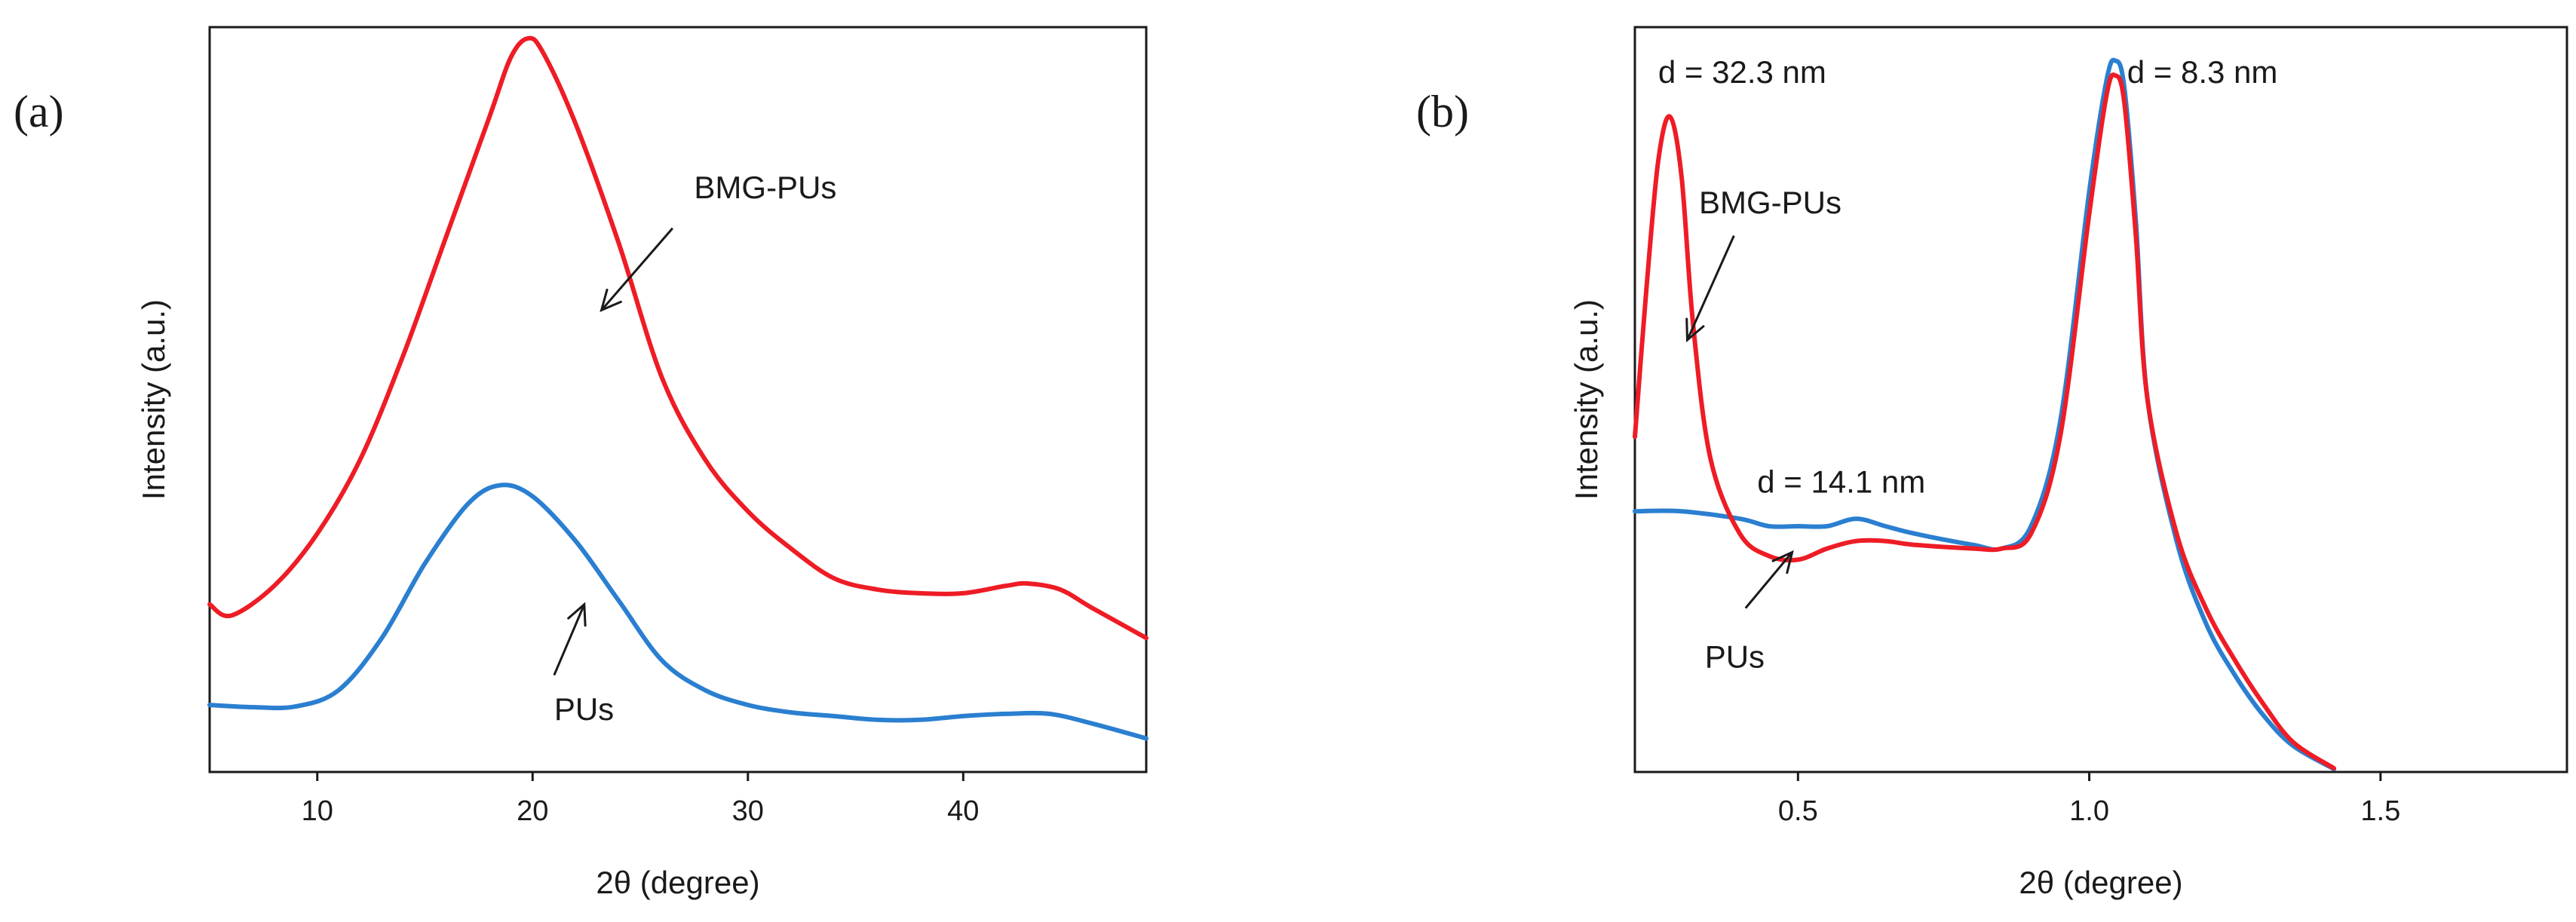 The image size is (2576, 922). Describe the element at coordinates (317, 811) in the screenshot. I see `x-tick-label: 10` at that location.